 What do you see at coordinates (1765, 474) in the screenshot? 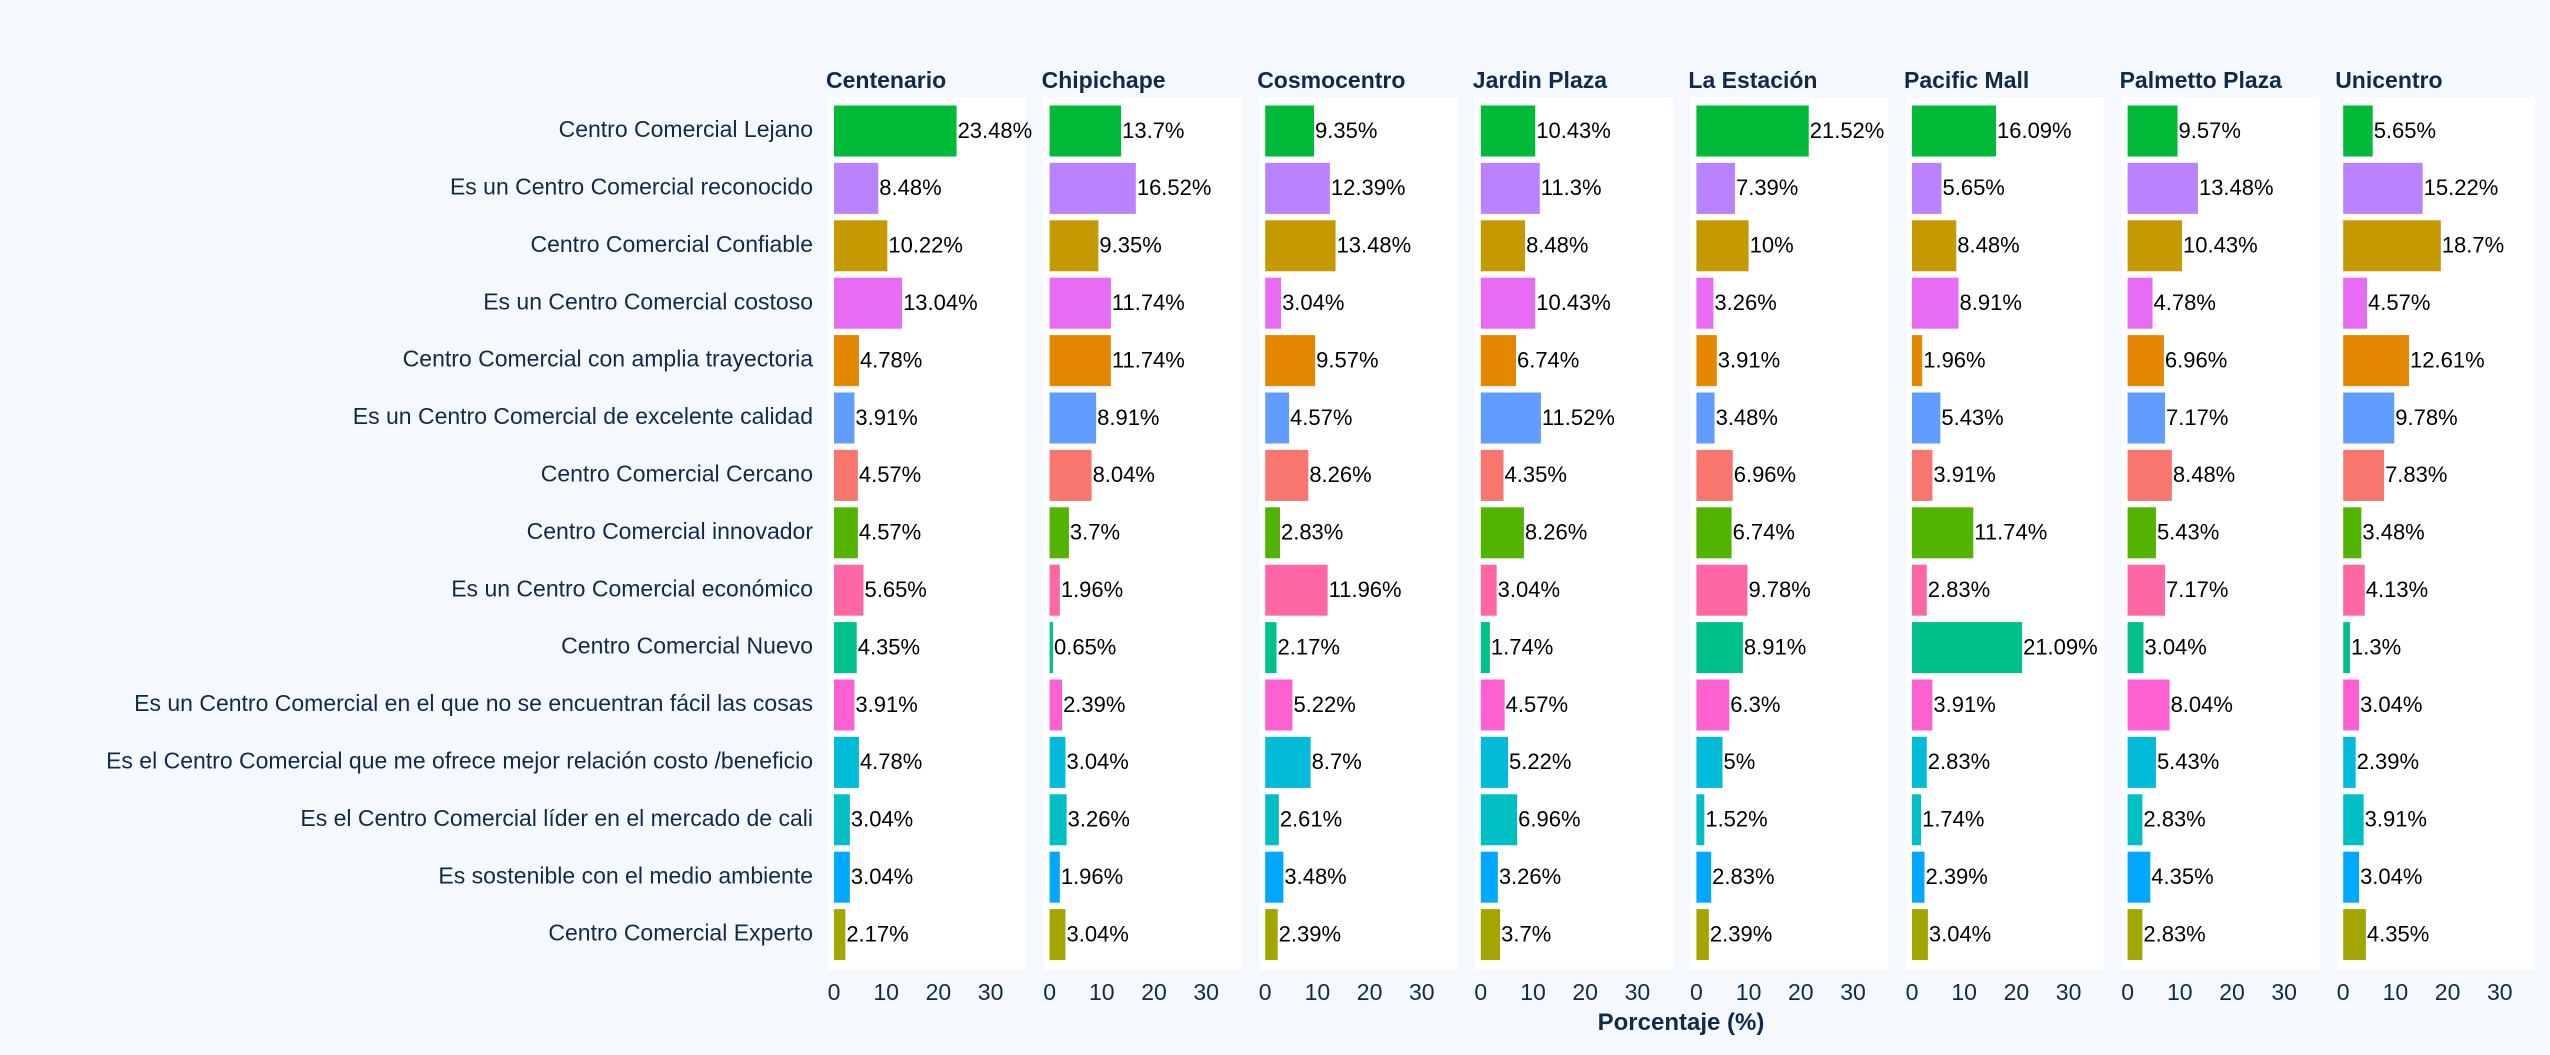
I see `value-label: 6.96%` at bounding box center [1765, 474].